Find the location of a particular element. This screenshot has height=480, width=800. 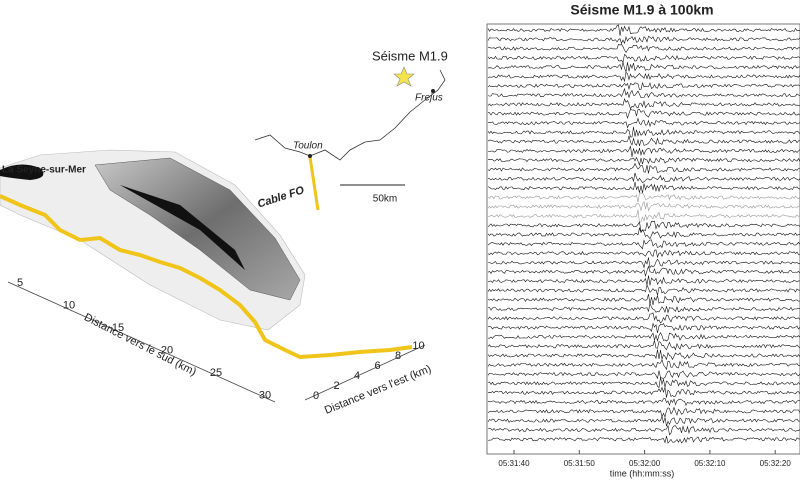

coastline is located at coordinates (350, 115).